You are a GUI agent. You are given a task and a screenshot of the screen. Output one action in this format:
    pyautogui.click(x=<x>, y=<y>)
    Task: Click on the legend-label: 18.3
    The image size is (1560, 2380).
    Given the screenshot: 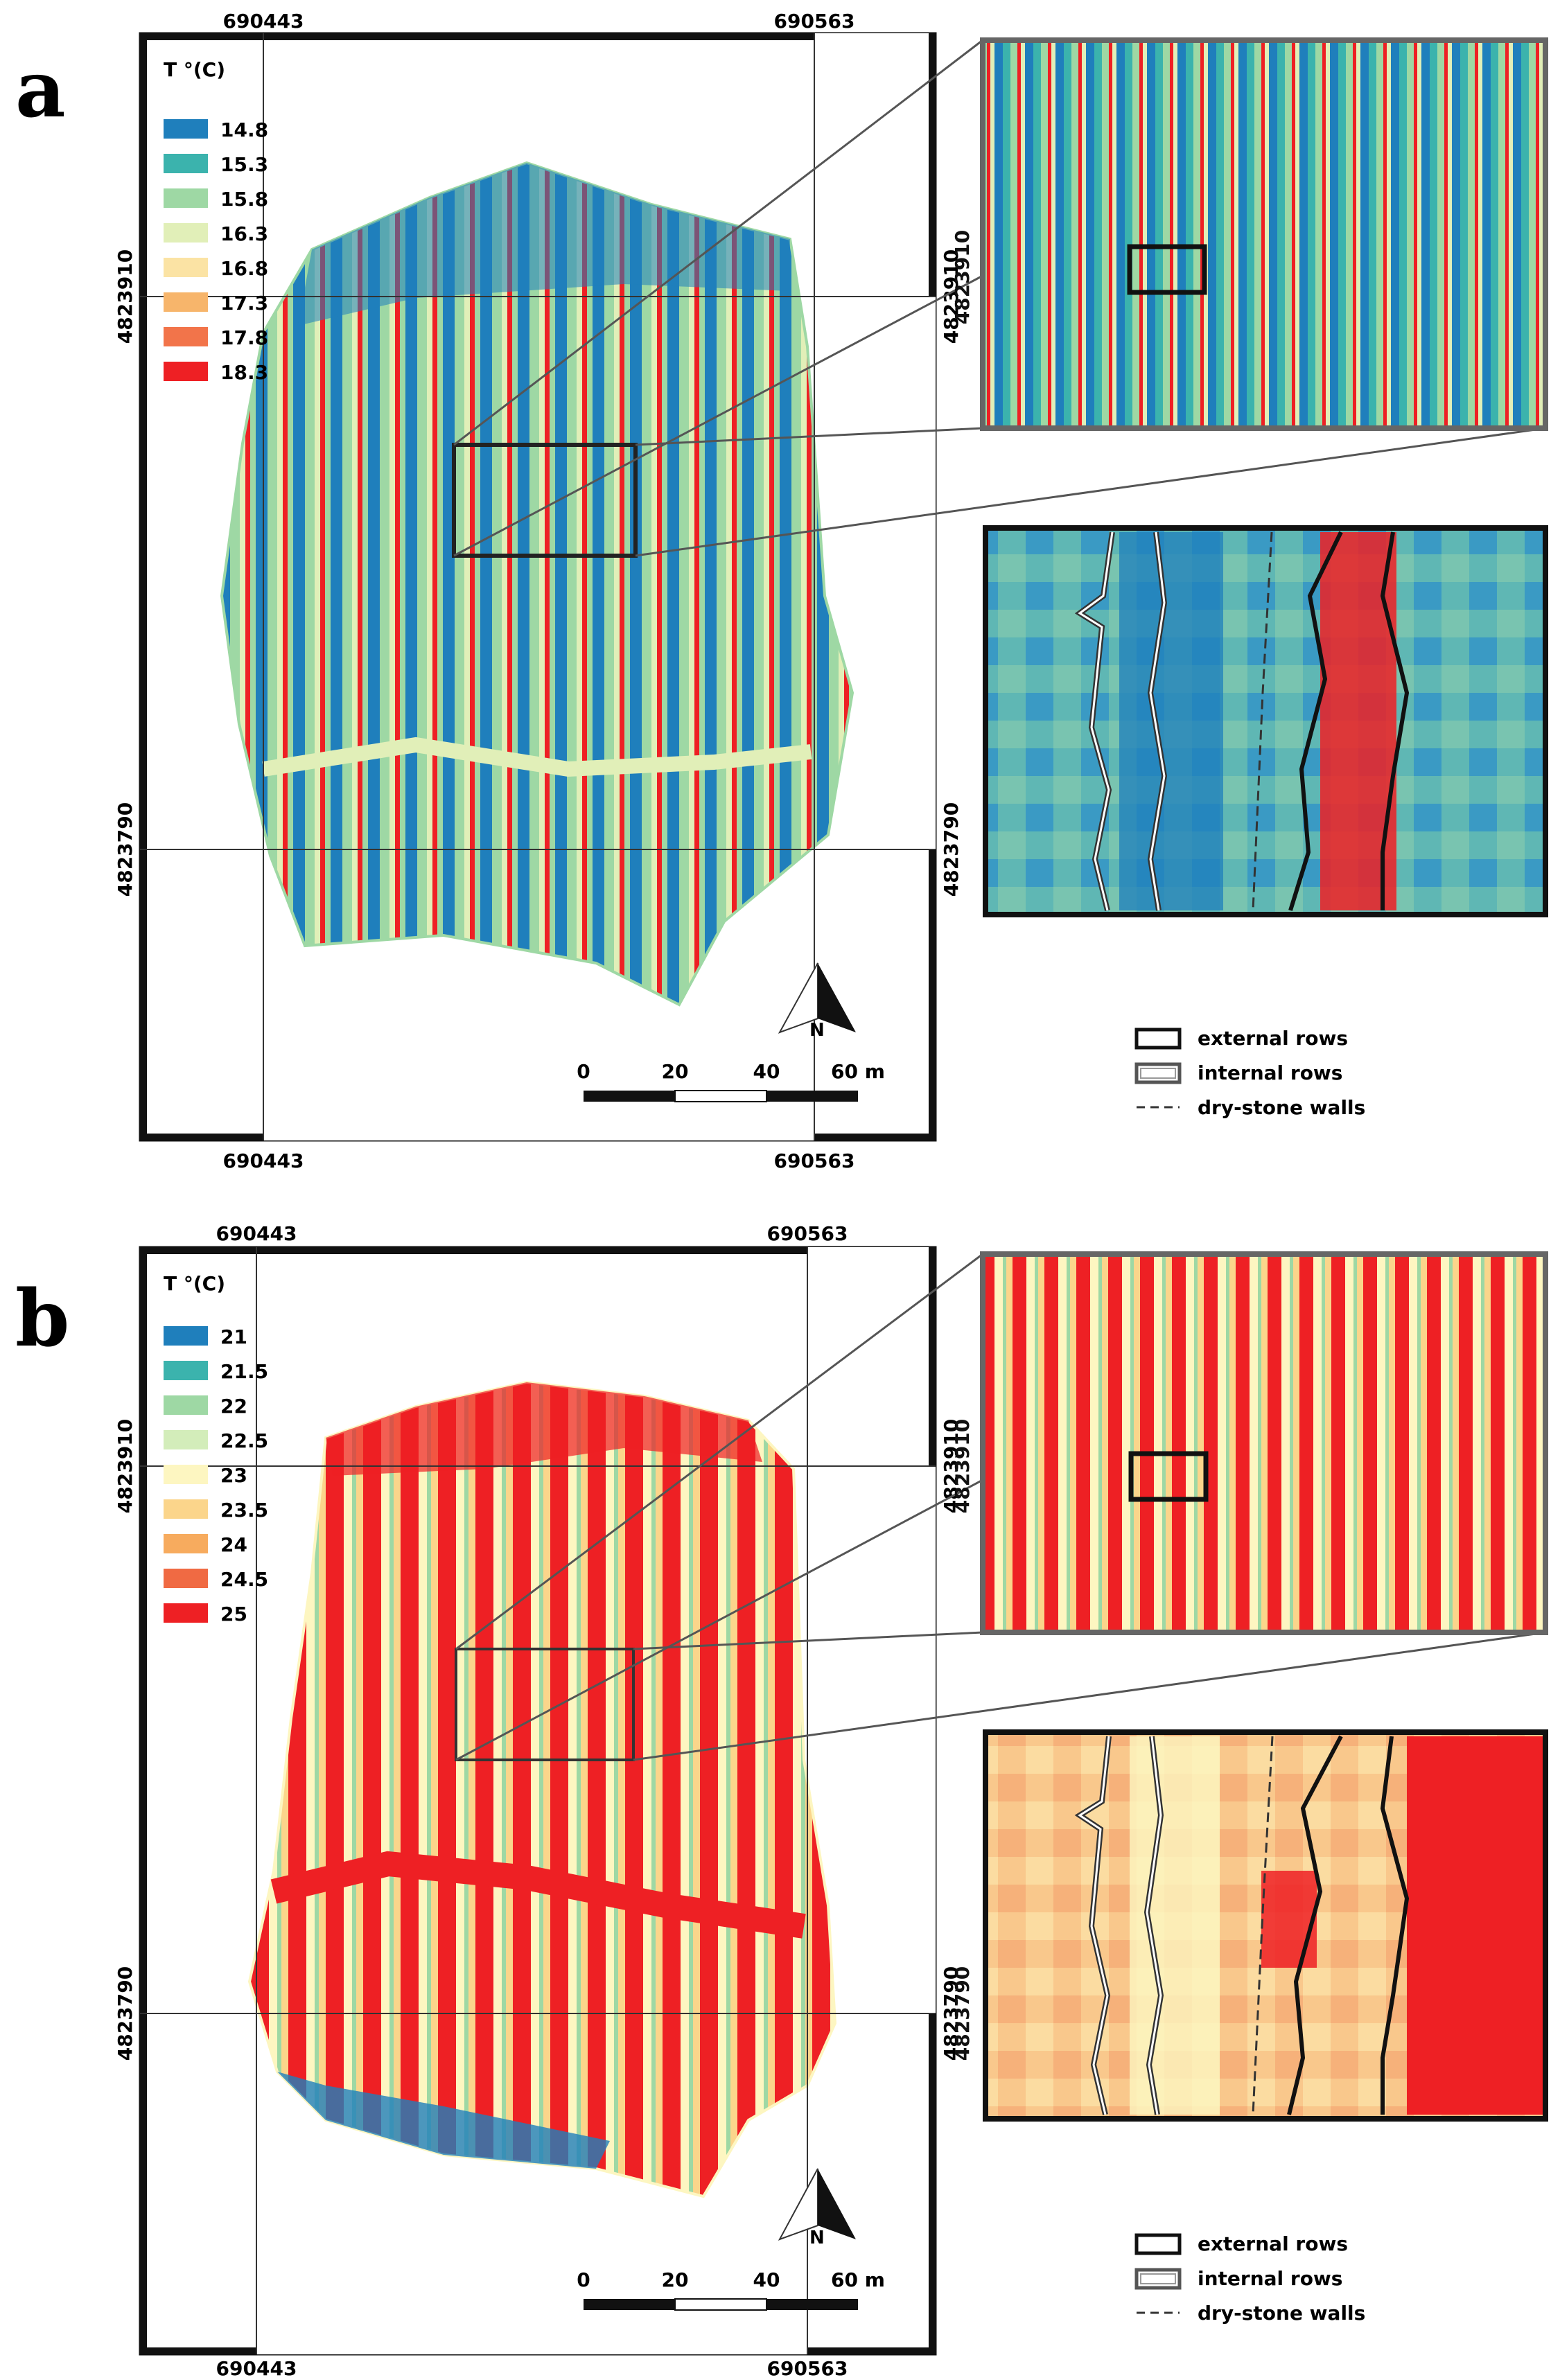 What is the action you would take?
    pyautogui.click(x=244, y=372)
    